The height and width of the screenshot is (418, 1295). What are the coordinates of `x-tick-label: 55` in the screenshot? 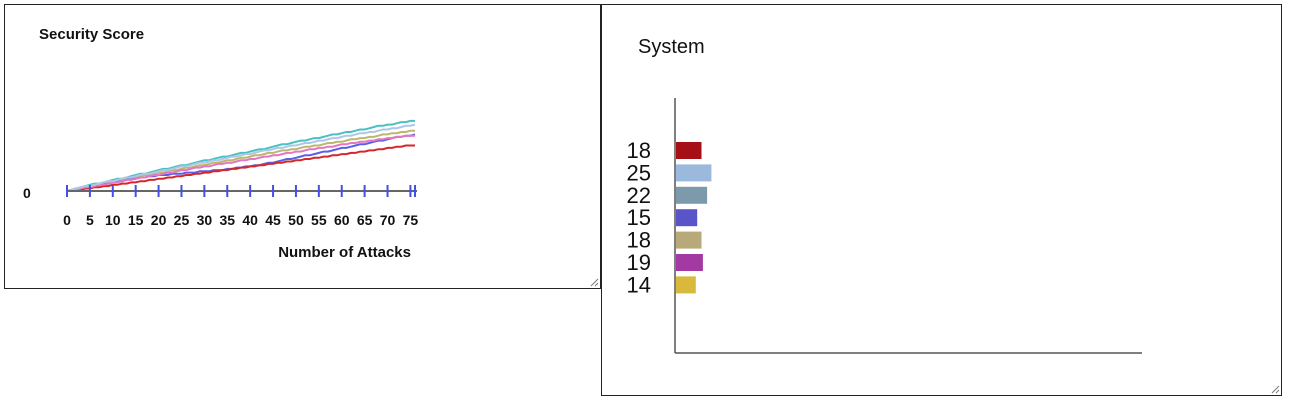 It's located at (319, 220).